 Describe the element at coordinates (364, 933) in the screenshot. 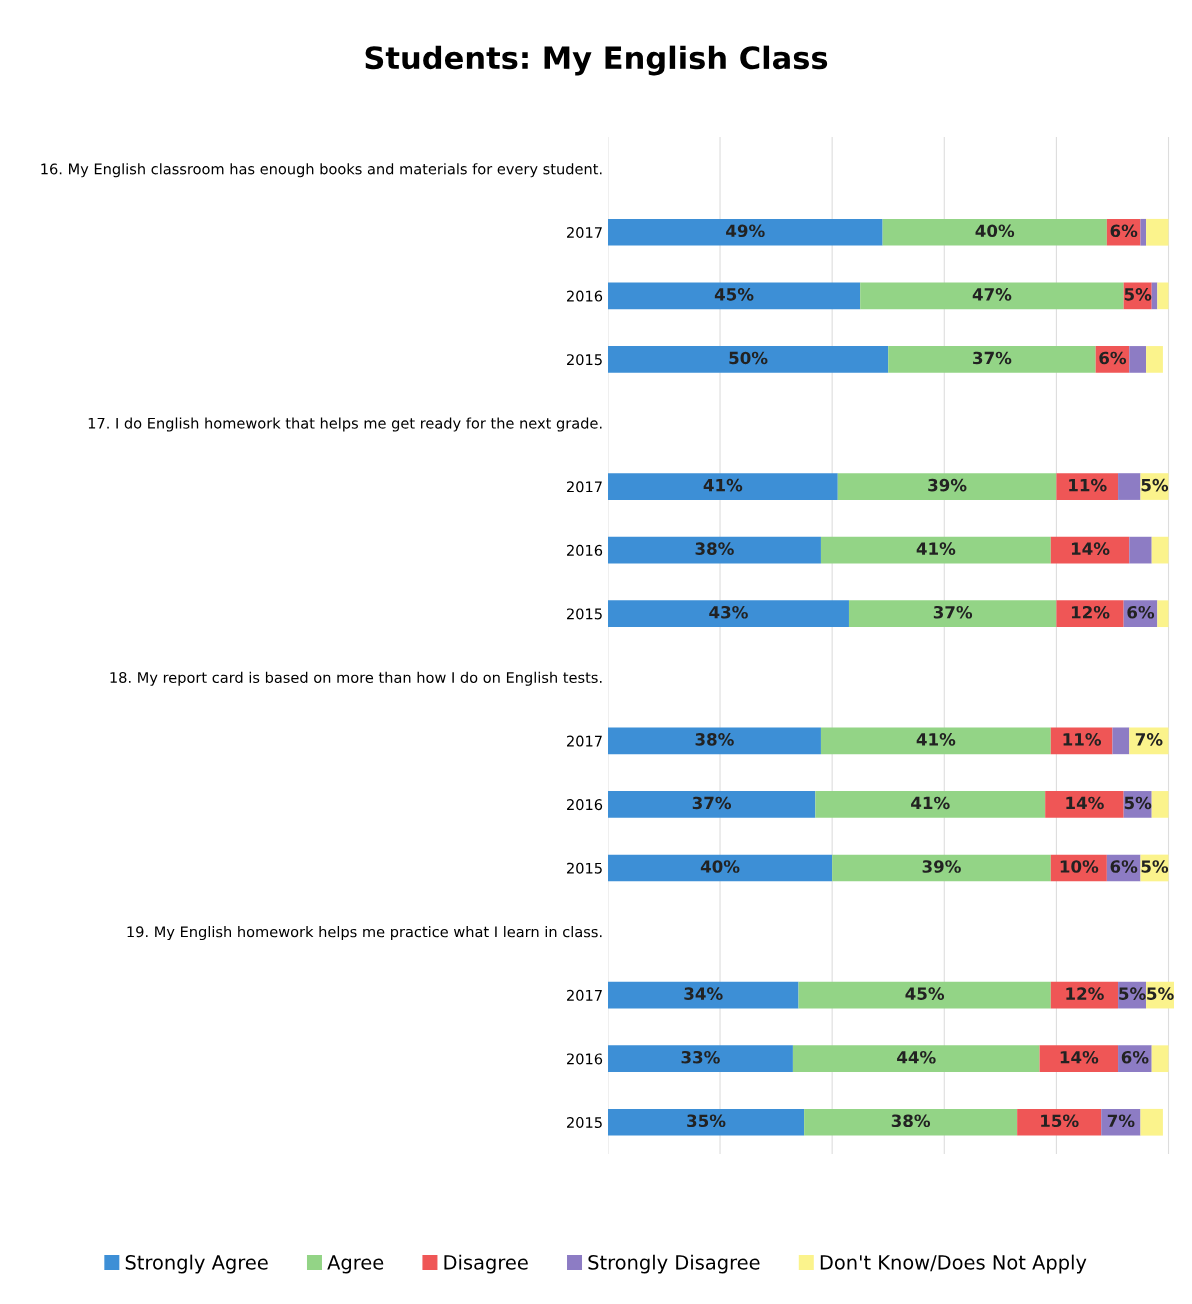

I see `y-tick-label: 19. My English homework helps me practice what I learn in class.` at that location.